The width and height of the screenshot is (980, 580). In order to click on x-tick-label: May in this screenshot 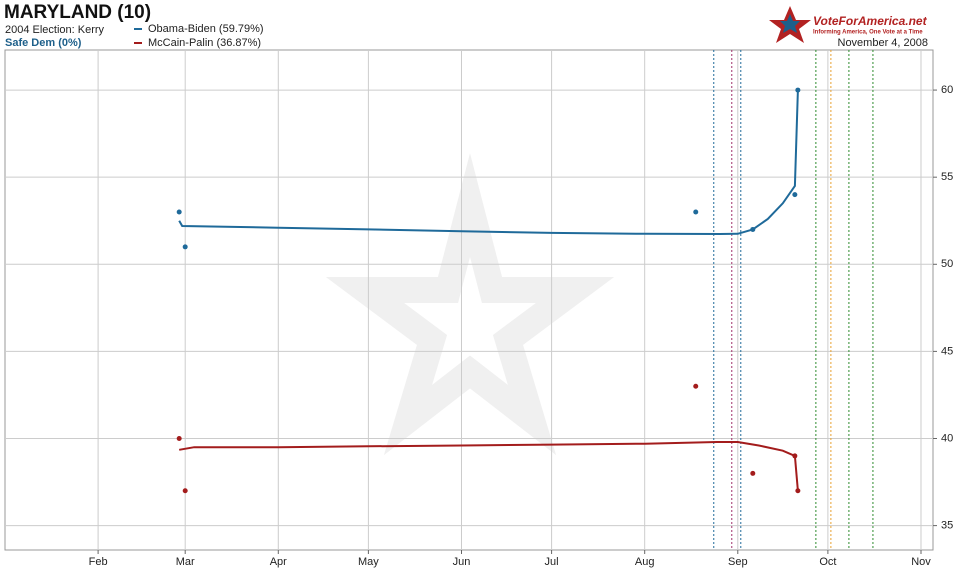, I will do `click(368, 562)`.